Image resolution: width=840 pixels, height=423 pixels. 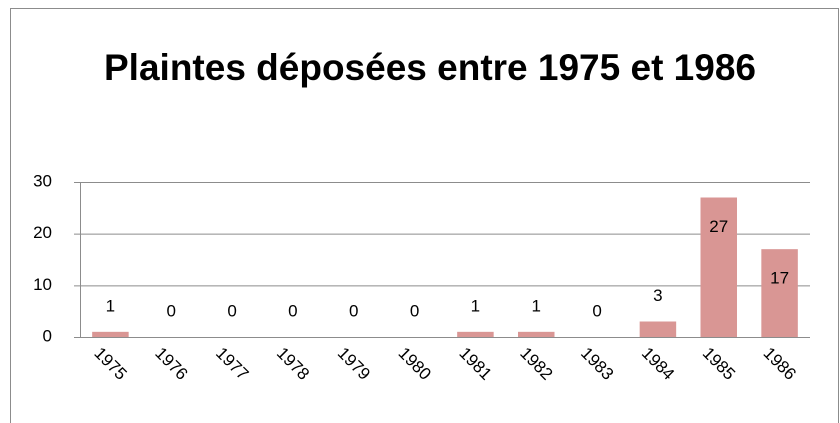 I want to click on y-tick-label: 10, so click(x=42, y=284).